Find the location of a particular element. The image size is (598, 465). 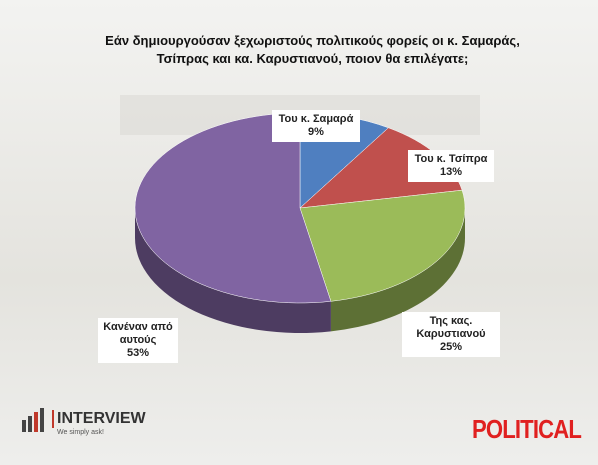

category-label: Του κ. Τσίπρα is located at coordinates (451, 159).